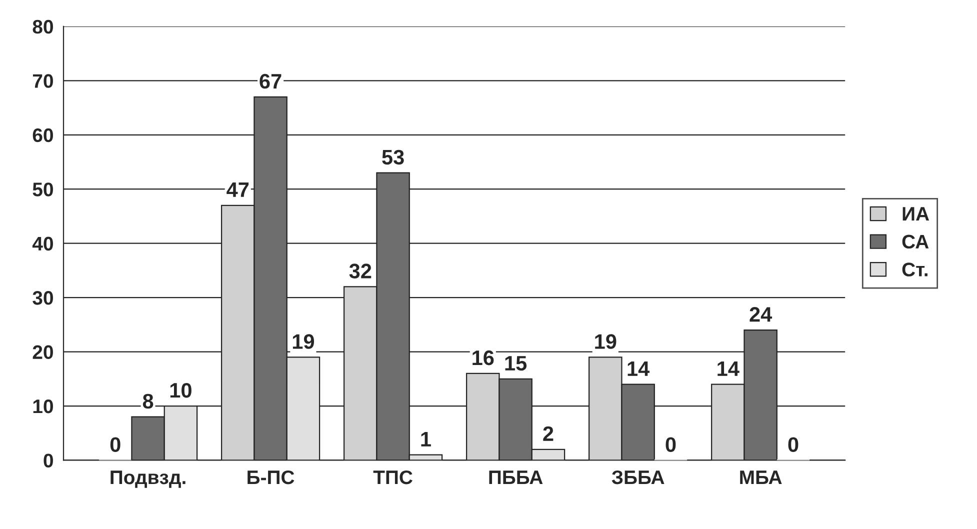 The image size is (977, 529). I want to click on y-tick-label: 50, so click(42, 189).